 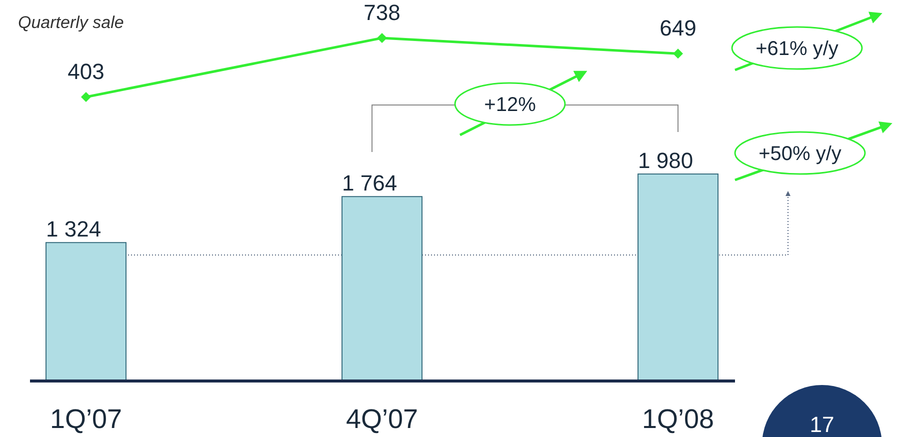 I want to click on chart-title: Quarterly sale, so click(x=71, y=22).